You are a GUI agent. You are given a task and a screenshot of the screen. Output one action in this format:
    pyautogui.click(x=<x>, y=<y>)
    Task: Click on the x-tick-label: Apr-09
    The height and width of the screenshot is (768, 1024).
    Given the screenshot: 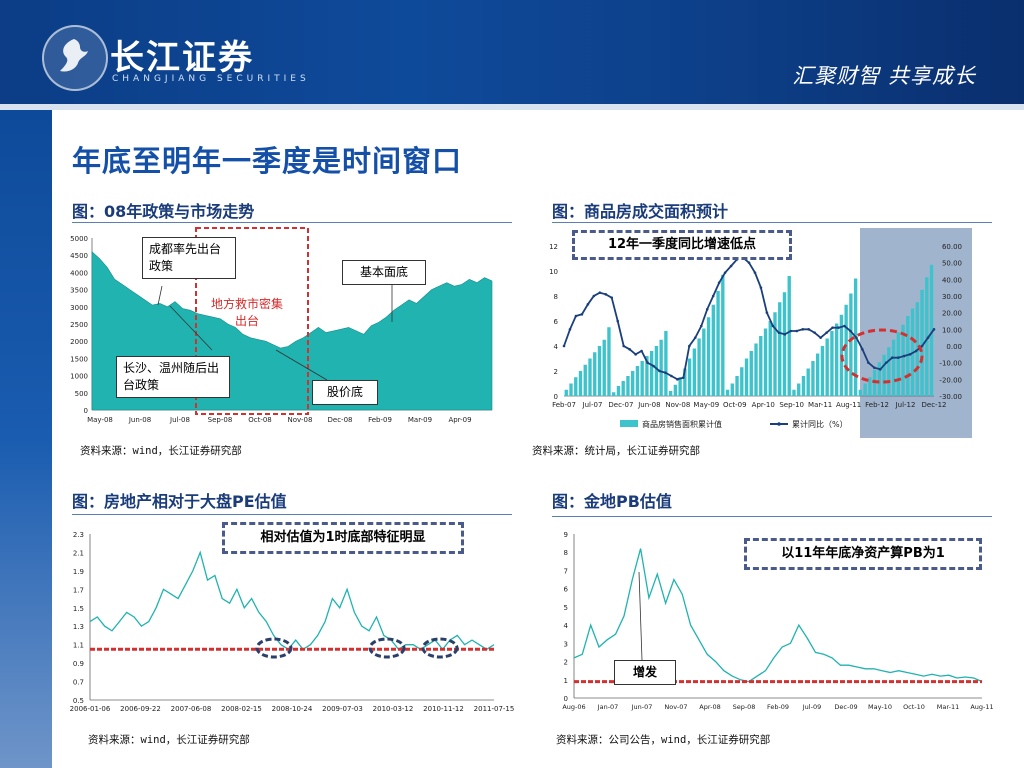 What is the action you would take?
    pyautogui.click(x=459, y=420)
    